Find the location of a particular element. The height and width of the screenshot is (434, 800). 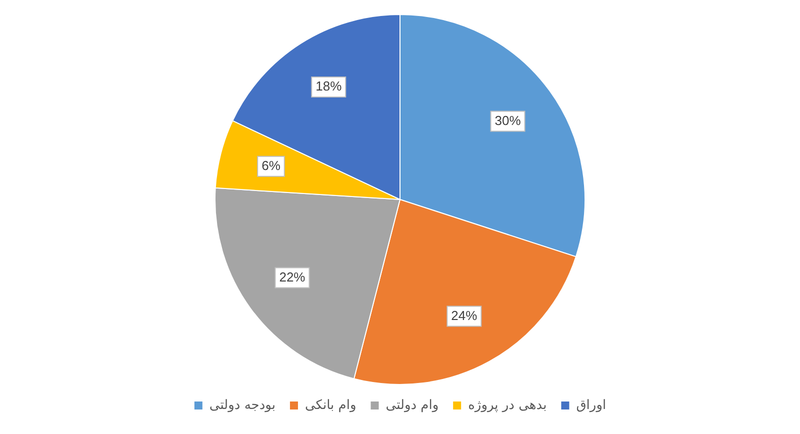

data-label: 24% is located at coordinates (464, 315).